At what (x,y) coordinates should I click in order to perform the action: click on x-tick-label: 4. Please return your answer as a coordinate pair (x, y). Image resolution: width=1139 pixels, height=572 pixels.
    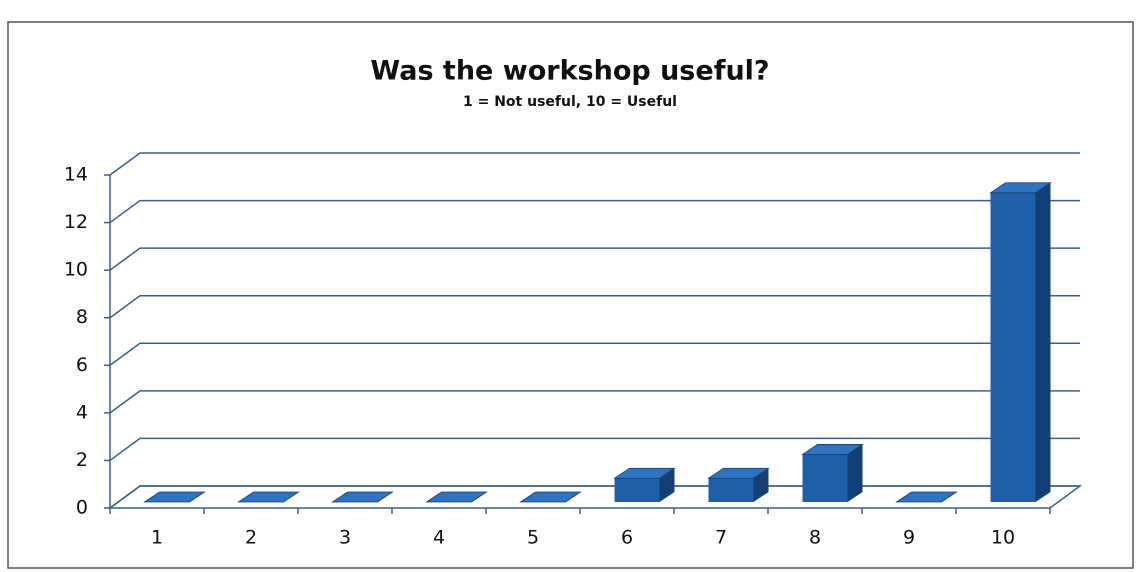
    Looking at the image, I should click on (439, 538).